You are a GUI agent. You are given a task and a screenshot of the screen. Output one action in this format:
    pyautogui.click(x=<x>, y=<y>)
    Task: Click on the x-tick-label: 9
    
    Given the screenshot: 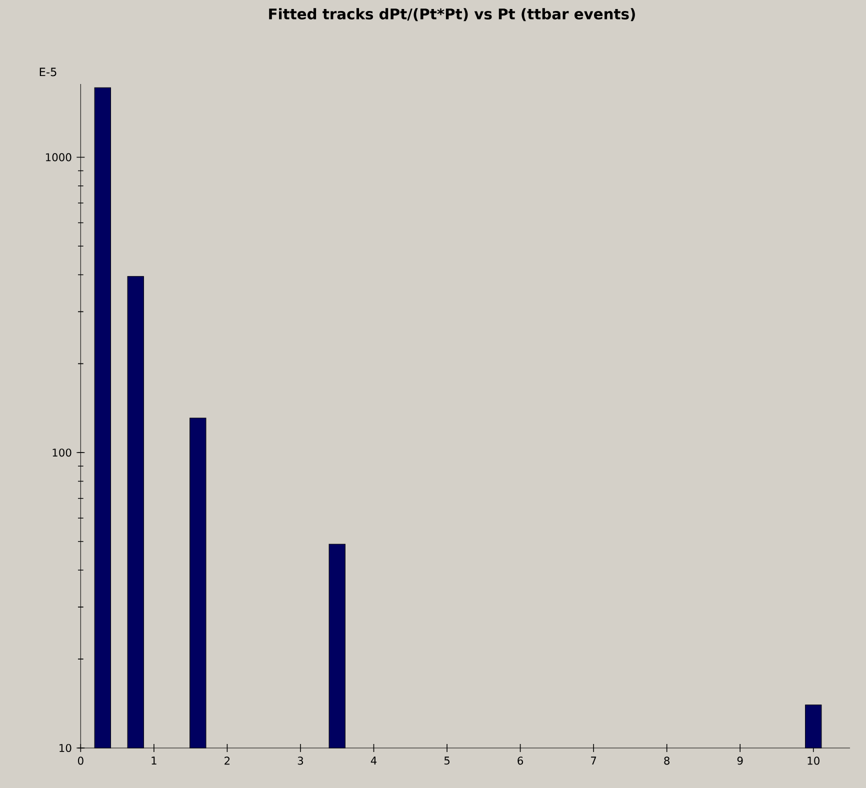 What is the action you would take?
    pyautogui.click(x=740, y=760)
    